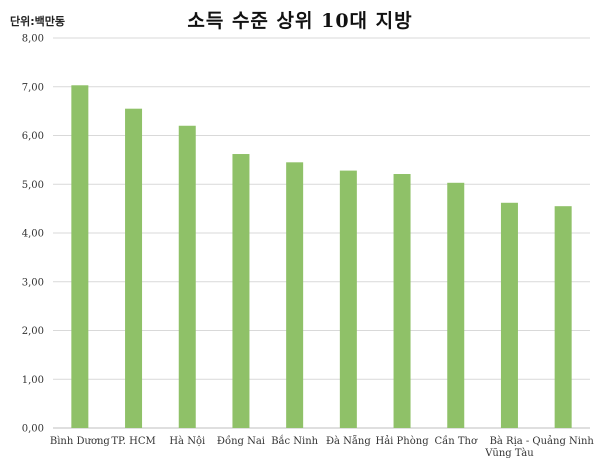 Image resolution: width=600 pixels, height=464 pixels. I want to click on y-axis-ticks: 0,00 1,00 2,00 3,00 4,00 5,00 6,00 7,00 8,00, so click(33, 234).